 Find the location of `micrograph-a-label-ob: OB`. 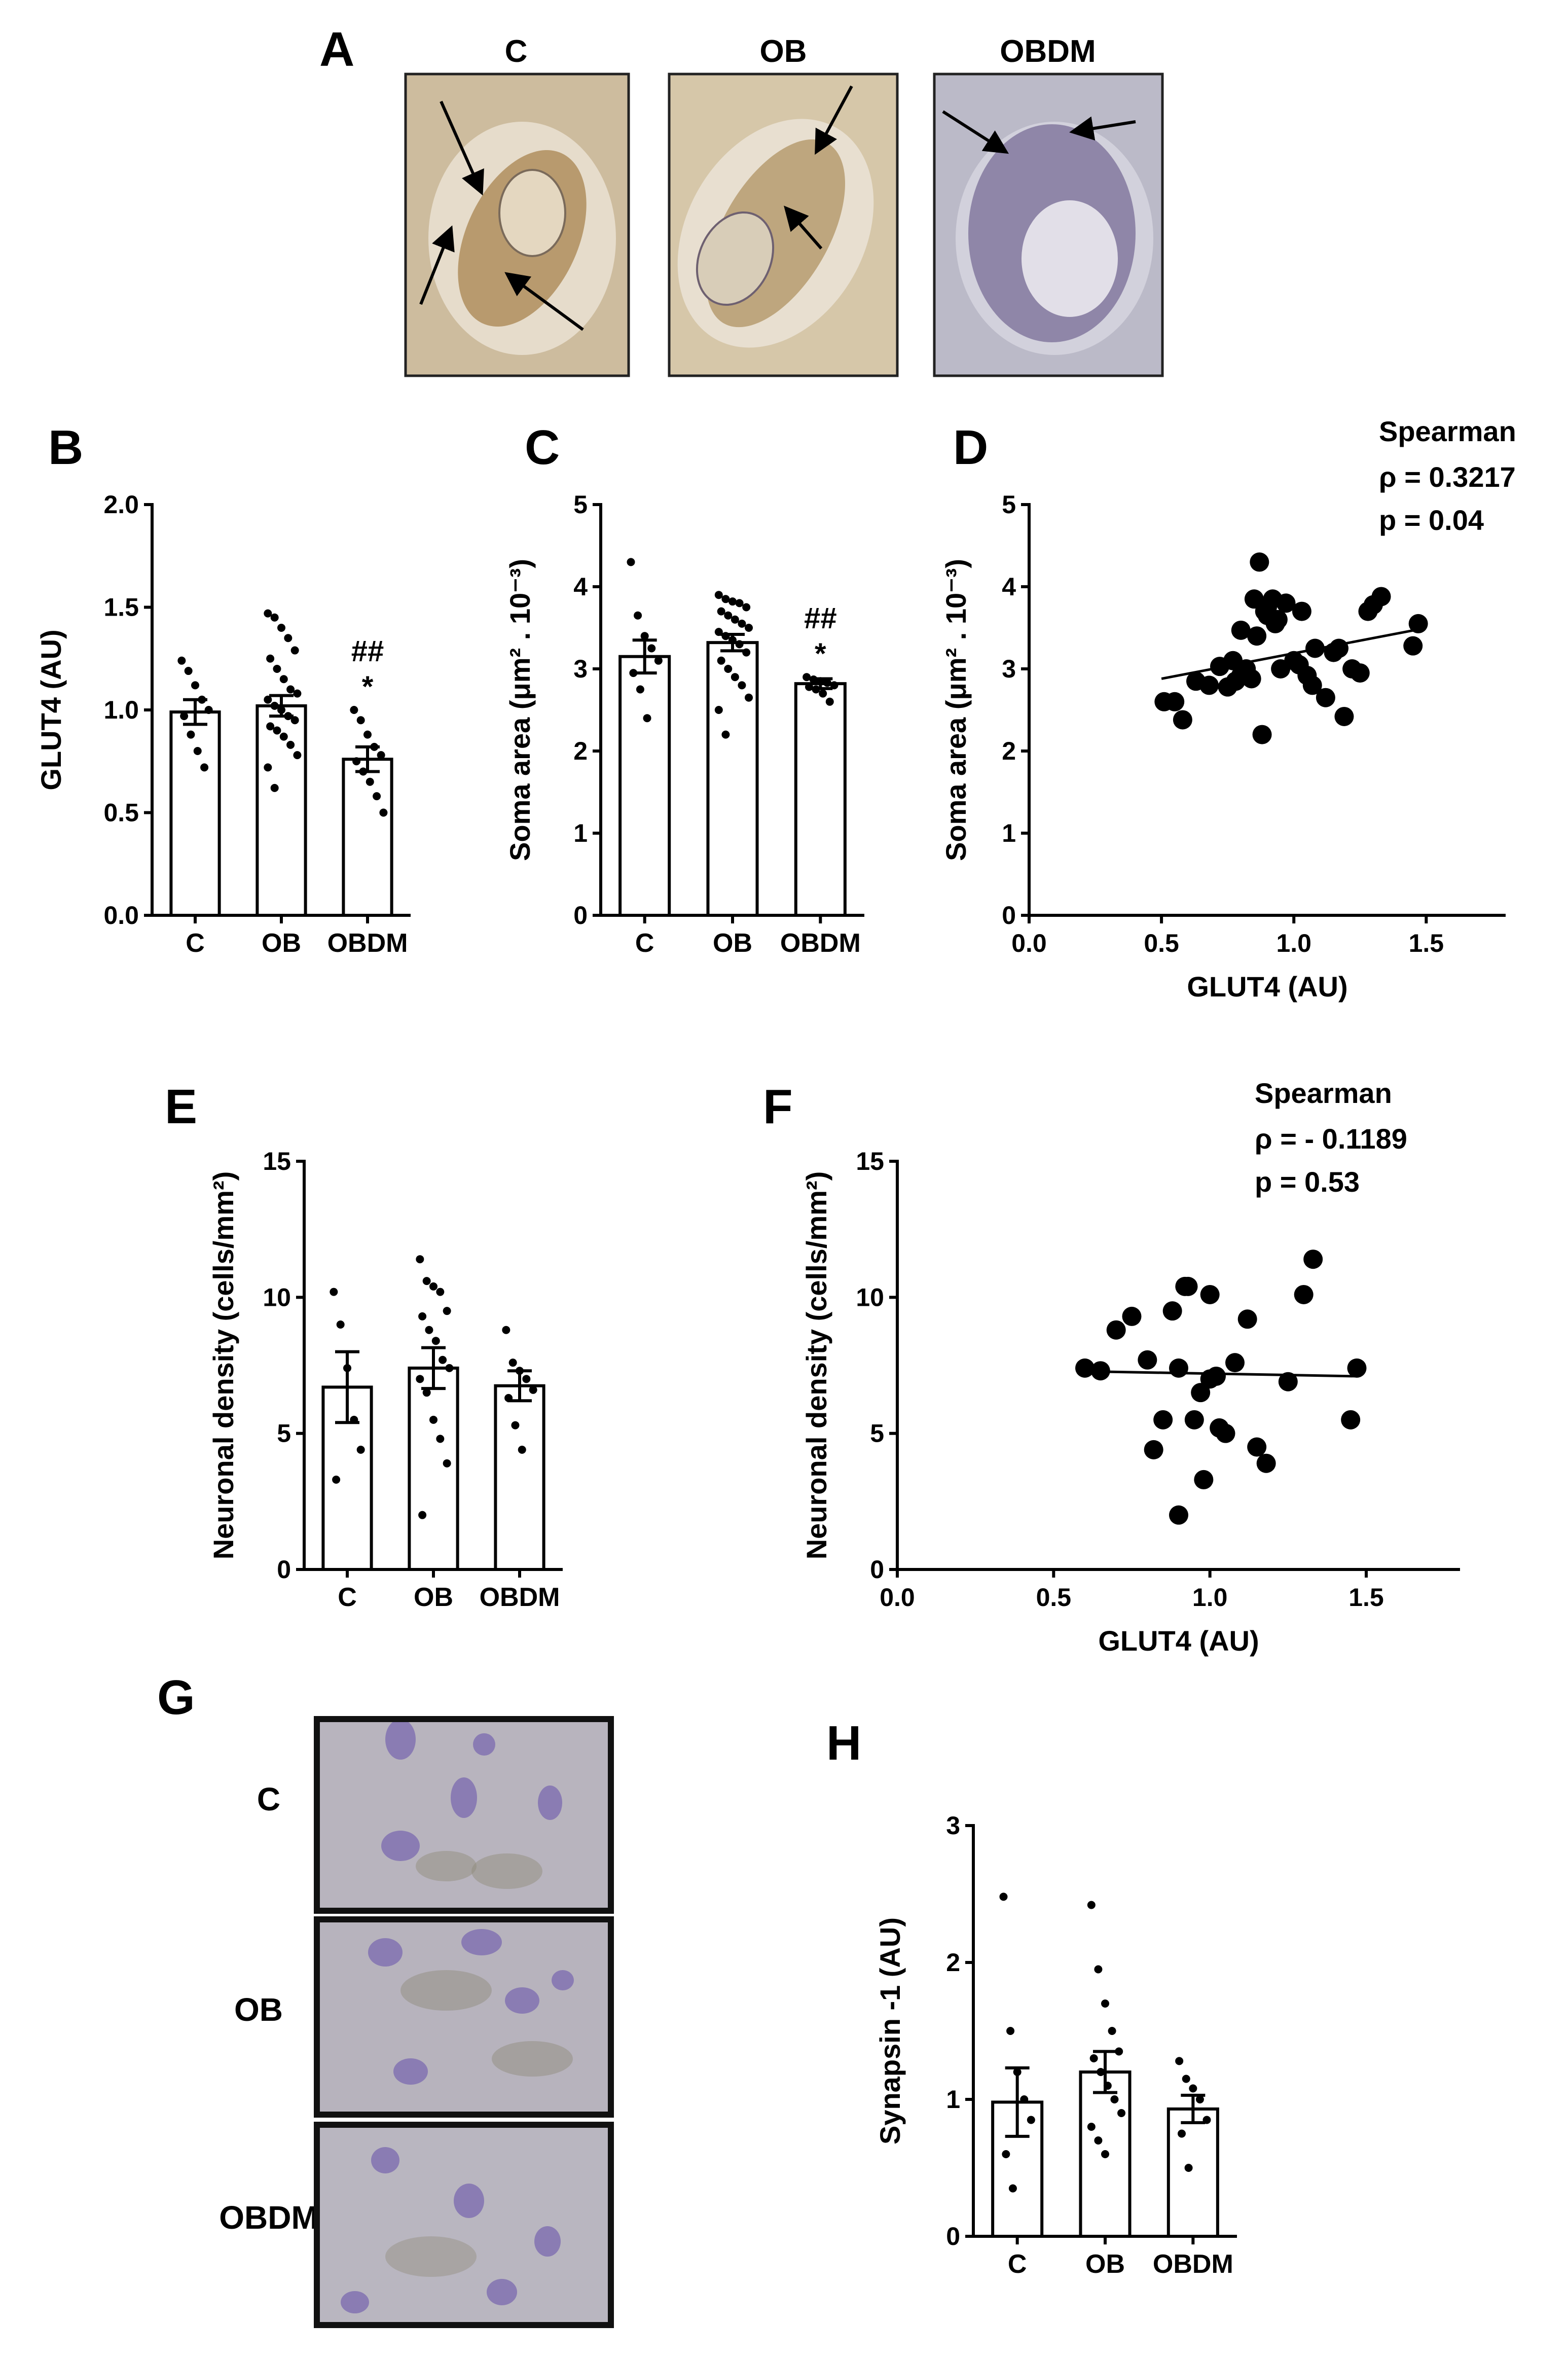

micrograph-a-label-ob: OB is located at coordinates (784, 51).